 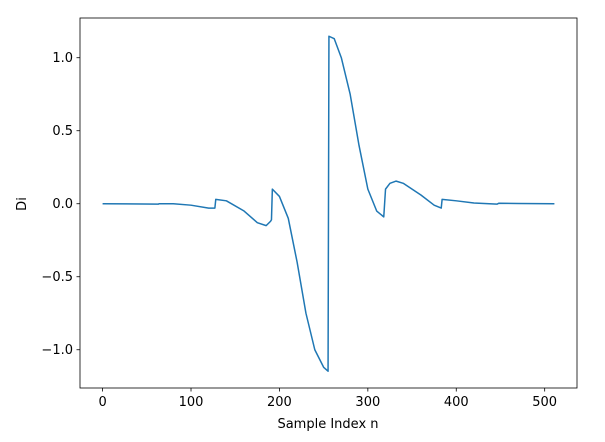 What do you see at coordinates (22, 204) in the screenshot?
I see `y-axis-label: Di` at bounding box center [22, 204].